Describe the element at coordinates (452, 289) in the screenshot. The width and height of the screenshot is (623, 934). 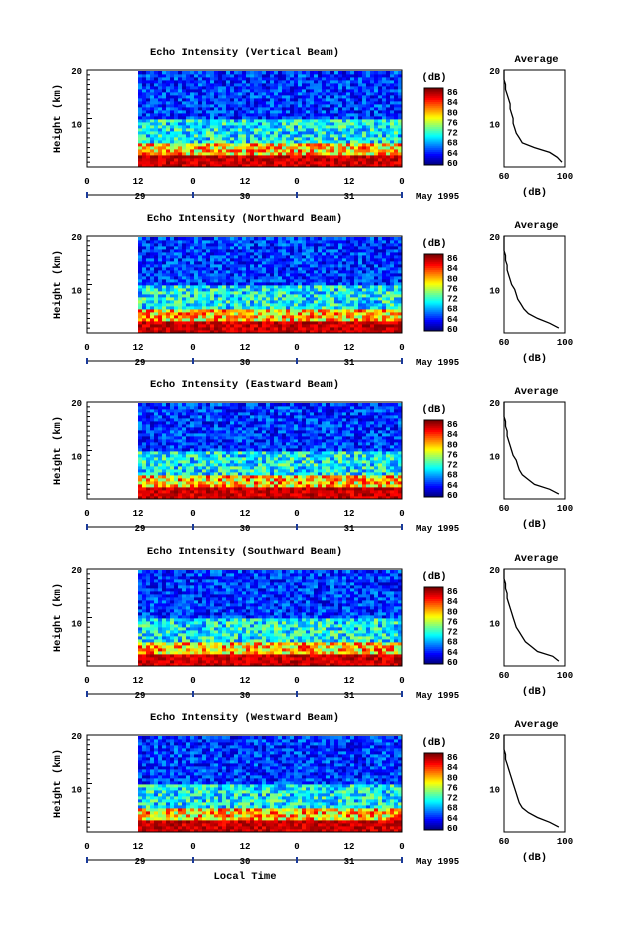
I see `colorbar-tick-label: 76` at that location.